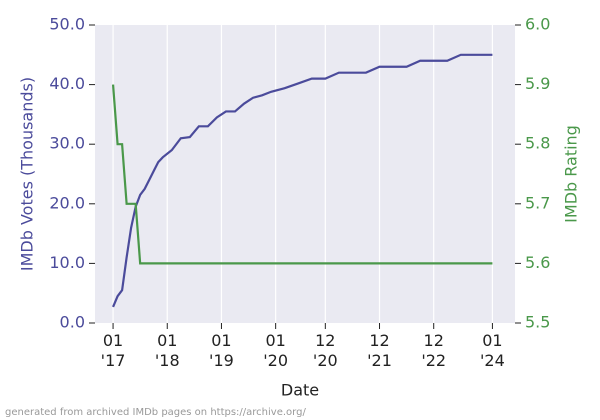  Describe the element at coordinates (537, 262) in the screenshot. I see `y2-tick-label: 5.6` at that location.